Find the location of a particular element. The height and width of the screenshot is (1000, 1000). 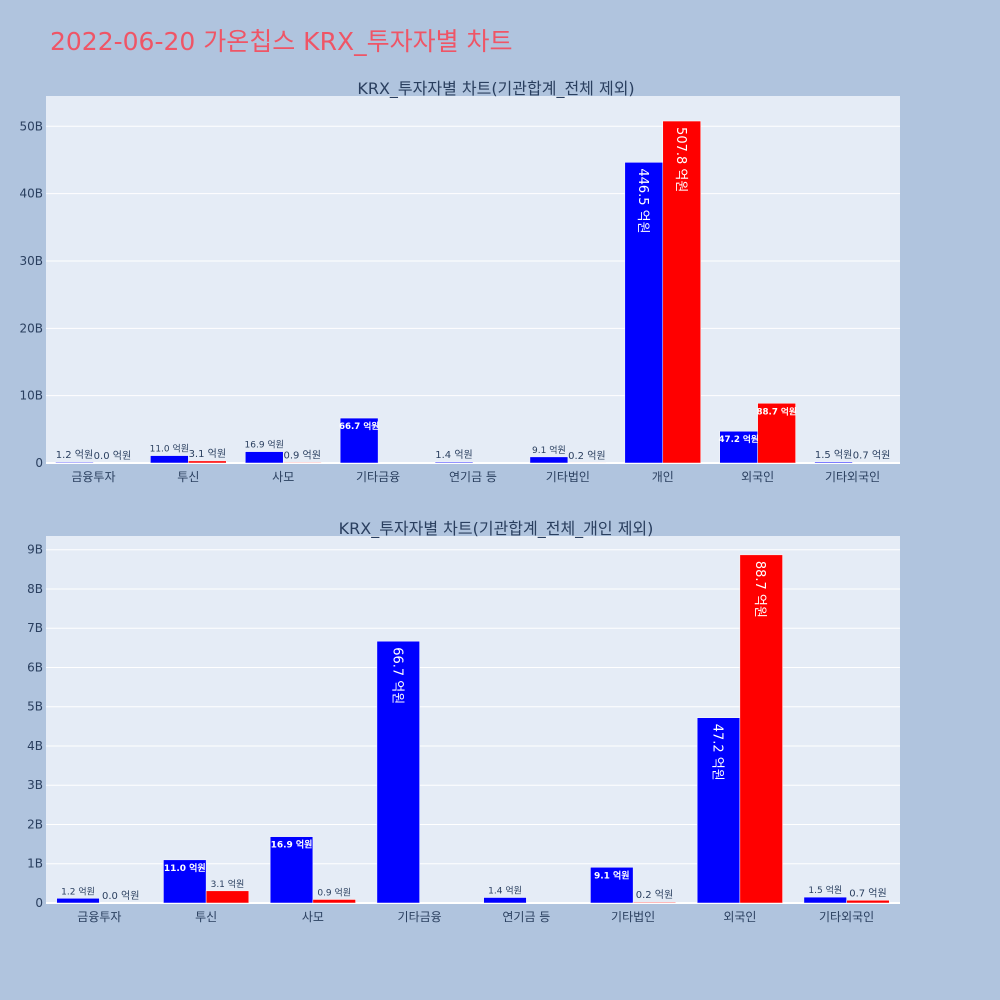

y-tick-label: 5B is located at coordinates (35, 707).